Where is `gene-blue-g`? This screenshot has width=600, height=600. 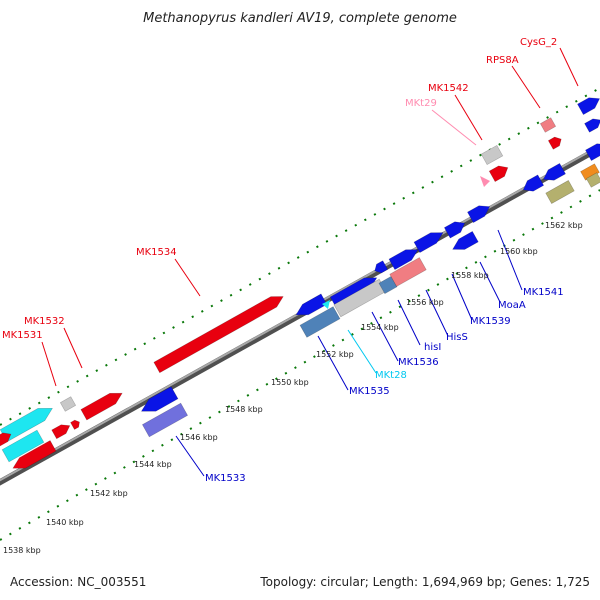 gene-blue-g is located at coordinates (479, 212).